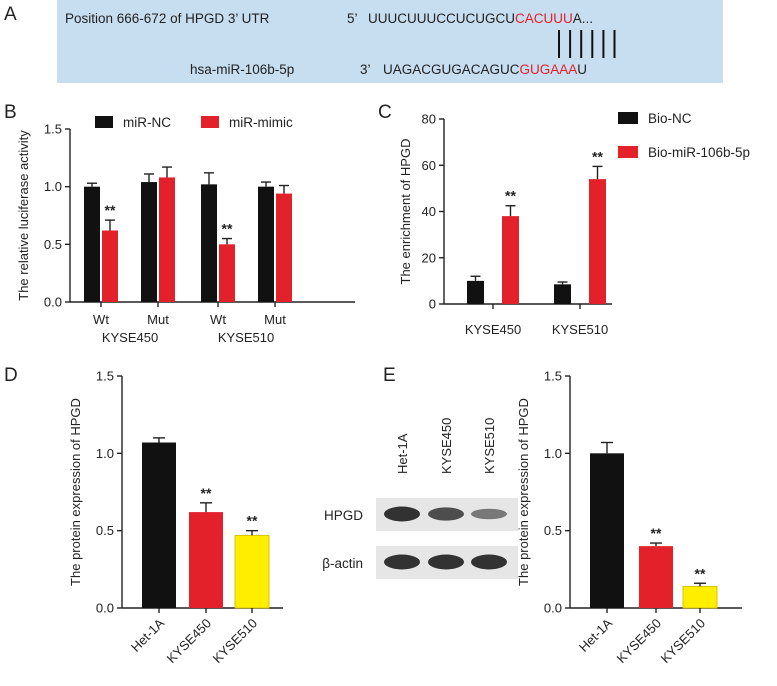 The width and height of the screenshot is (777, 686). I want to click on legend-label: Bio-miR-106b-5p, so click(699, 152).